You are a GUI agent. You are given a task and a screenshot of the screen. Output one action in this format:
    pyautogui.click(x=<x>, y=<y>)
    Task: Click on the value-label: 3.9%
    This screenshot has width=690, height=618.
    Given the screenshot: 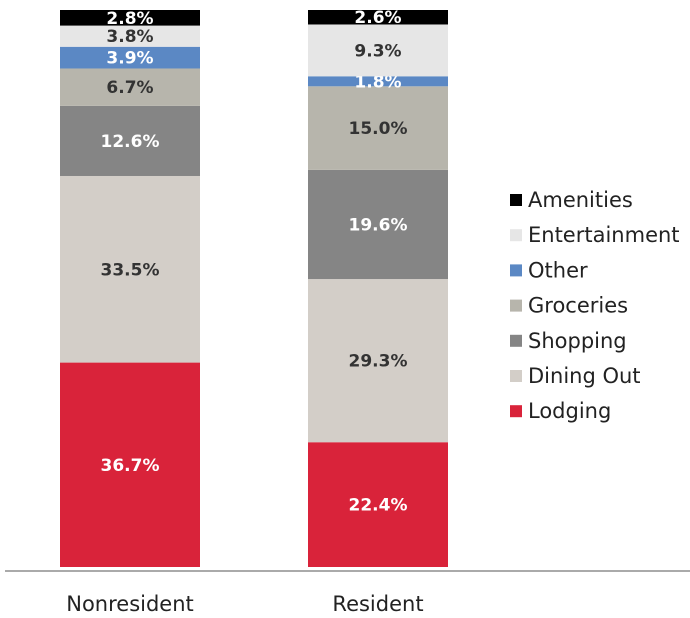 What is the action you would take?
    pyautogui.click(x=129, y=59)
    